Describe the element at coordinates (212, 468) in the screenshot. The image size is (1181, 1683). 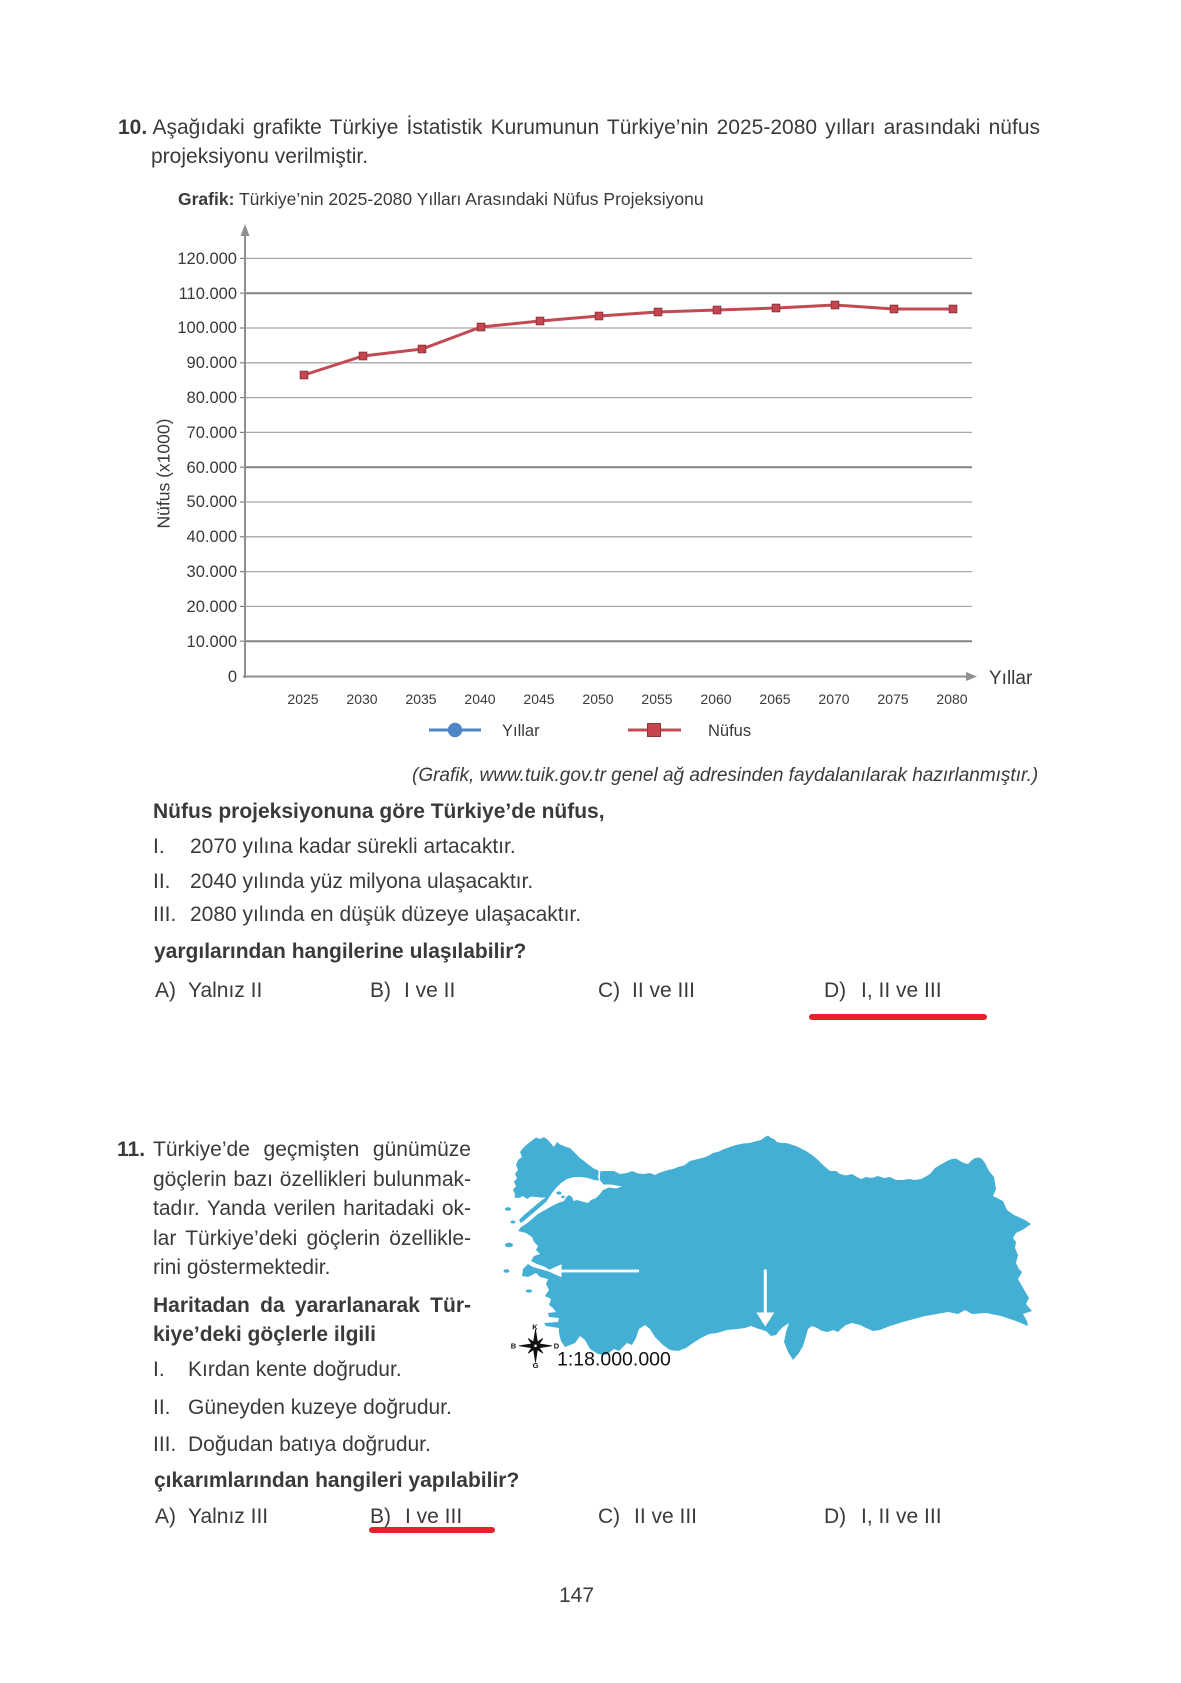
I see `svg-text: 60.000` at that location.